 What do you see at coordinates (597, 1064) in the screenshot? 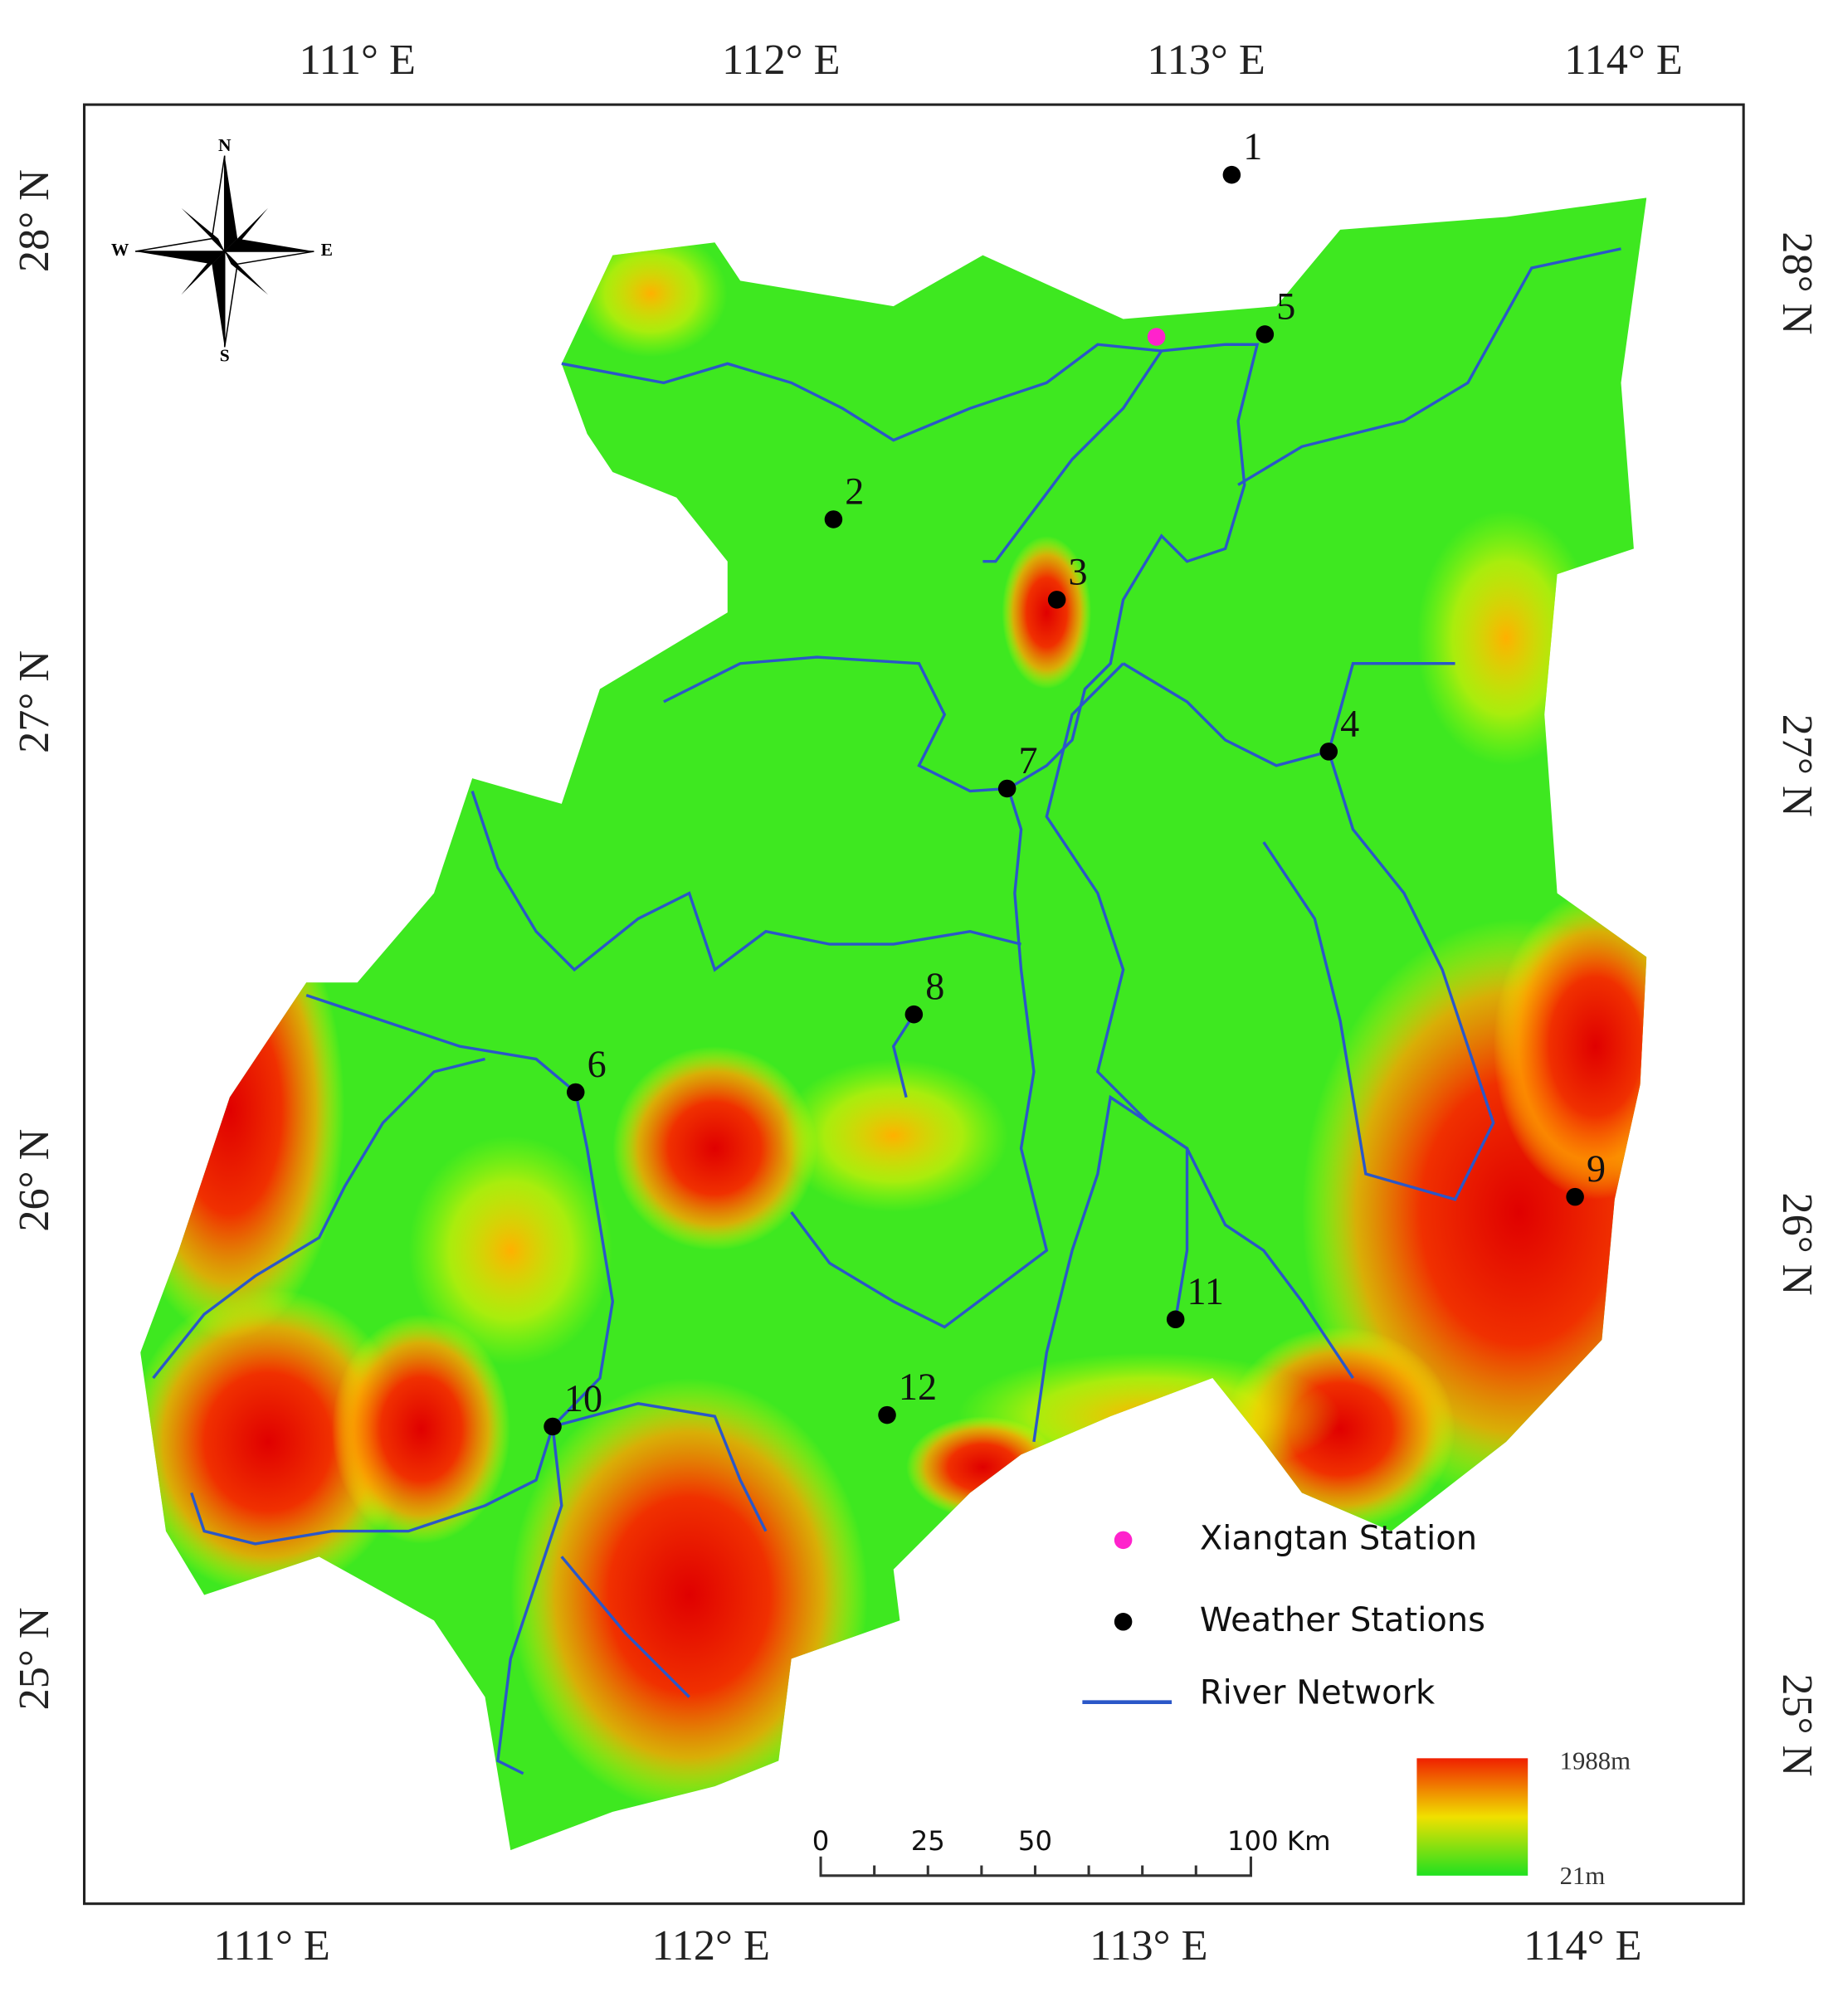
I see `station-label: 6` at bounding box center [597, 1064].